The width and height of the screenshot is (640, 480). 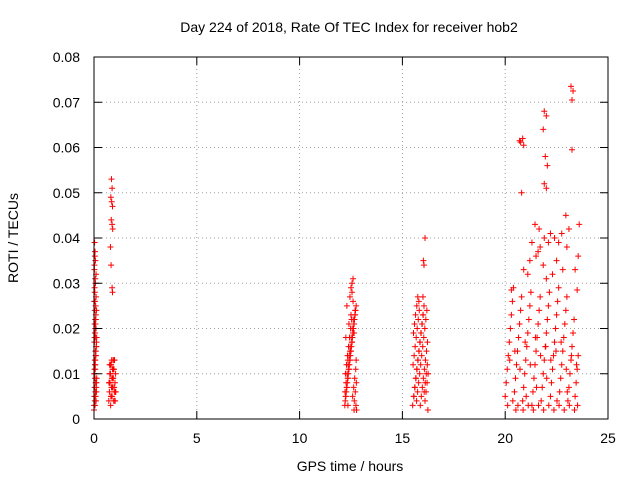 What do you see at coordinates (300, 438) in the screenshot?
I see `x-tick-label: 10` at bounding box center [300, 438].